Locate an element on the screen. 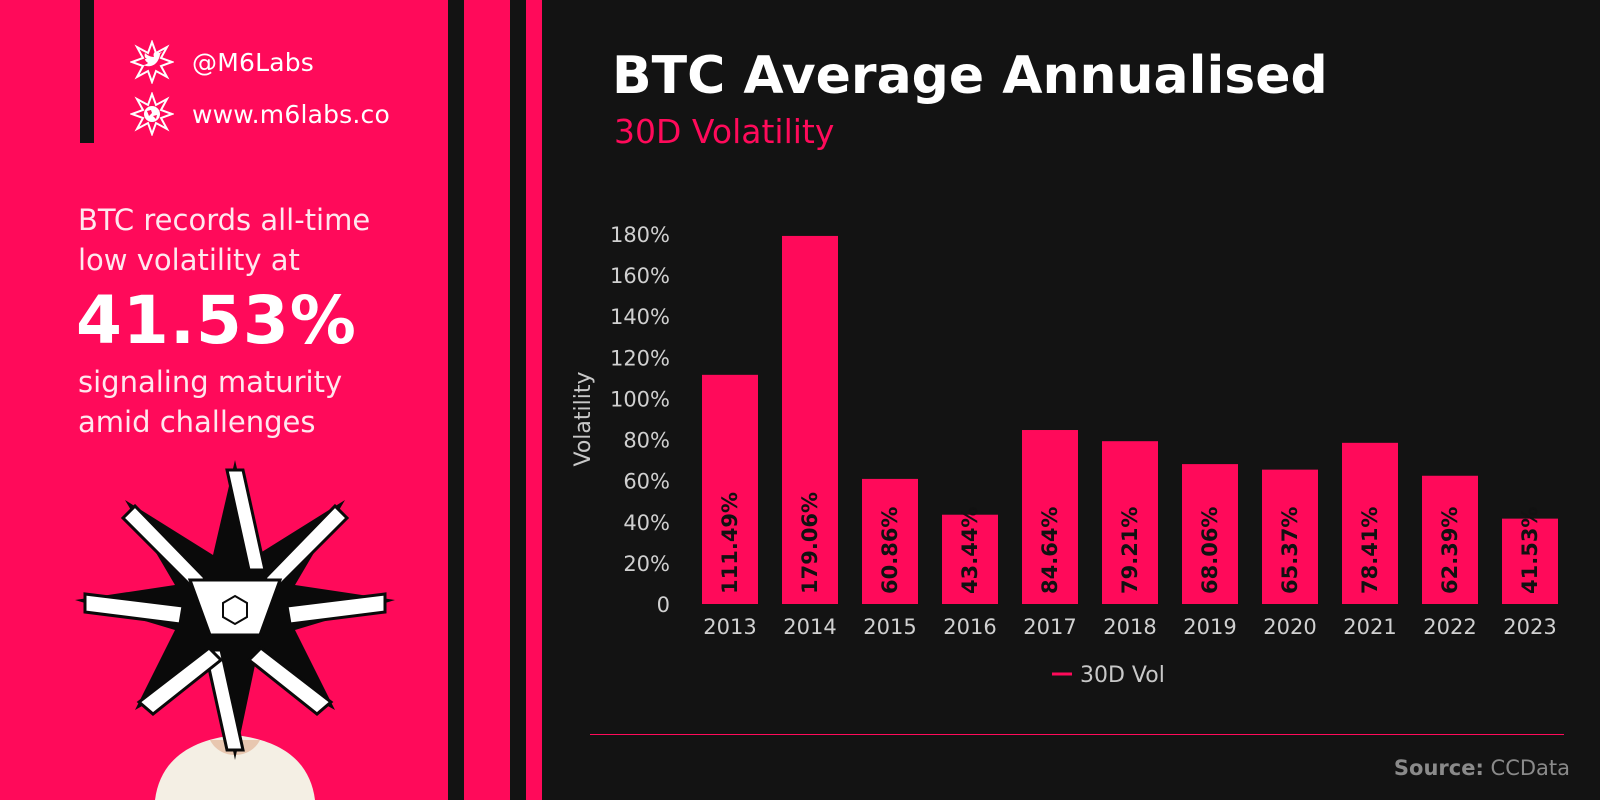 The width and height of the screenshot is (1600, 800). x-tick-label: 2016 is located at coordinates (969, 627).